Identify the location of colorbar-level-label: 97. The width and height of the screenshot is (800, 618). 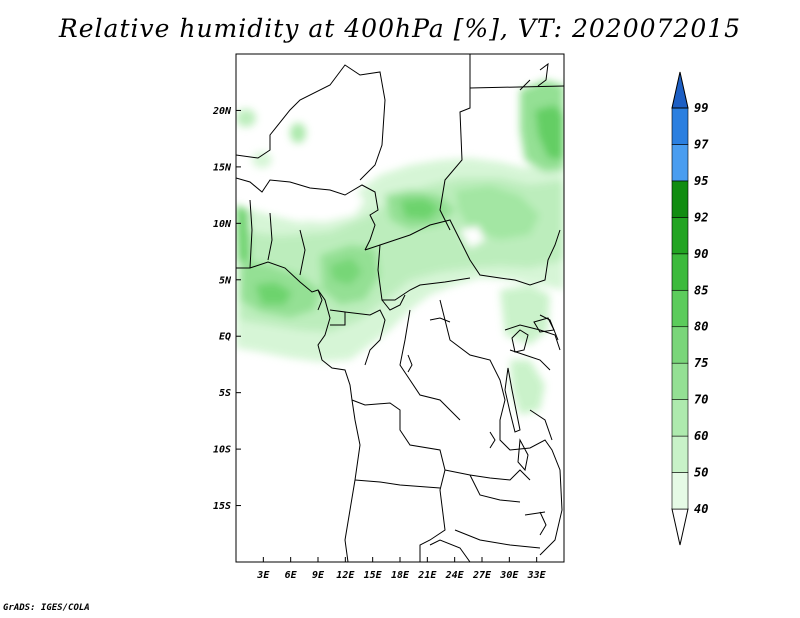
(701, 144).